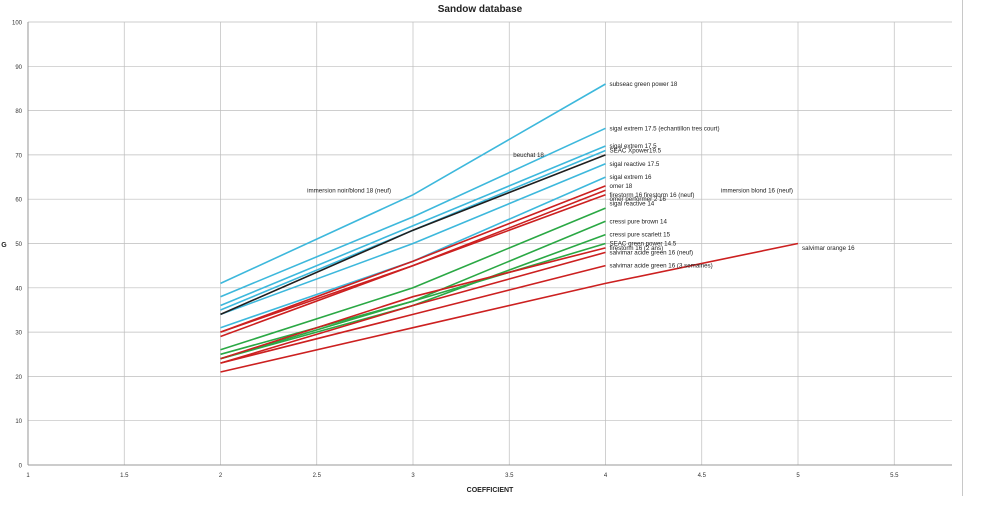  I want to click on y-tick-label: 0, so click(21, 467).